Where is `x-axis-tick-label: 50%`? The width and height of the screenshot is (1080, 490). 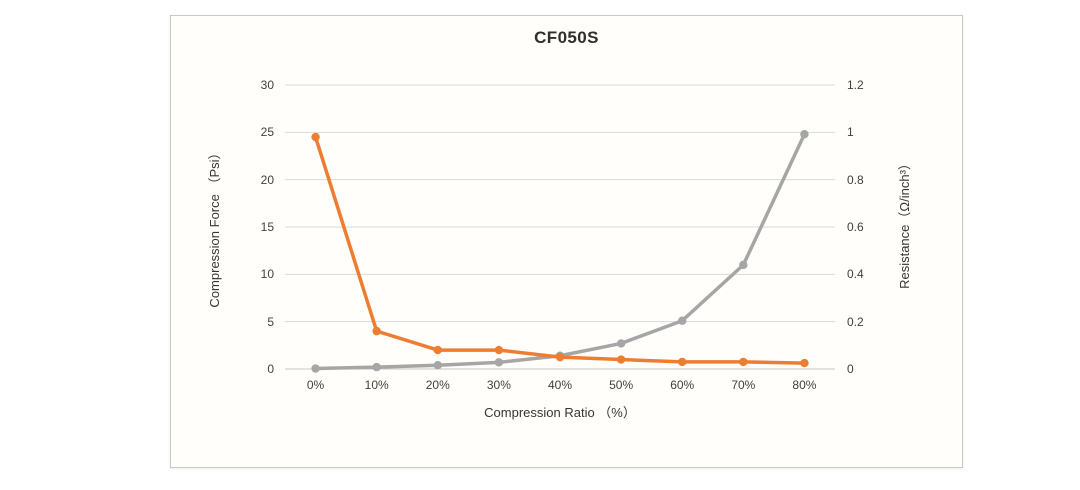
x-axis-tick-label: 50% is located at coordinates (621, 385).